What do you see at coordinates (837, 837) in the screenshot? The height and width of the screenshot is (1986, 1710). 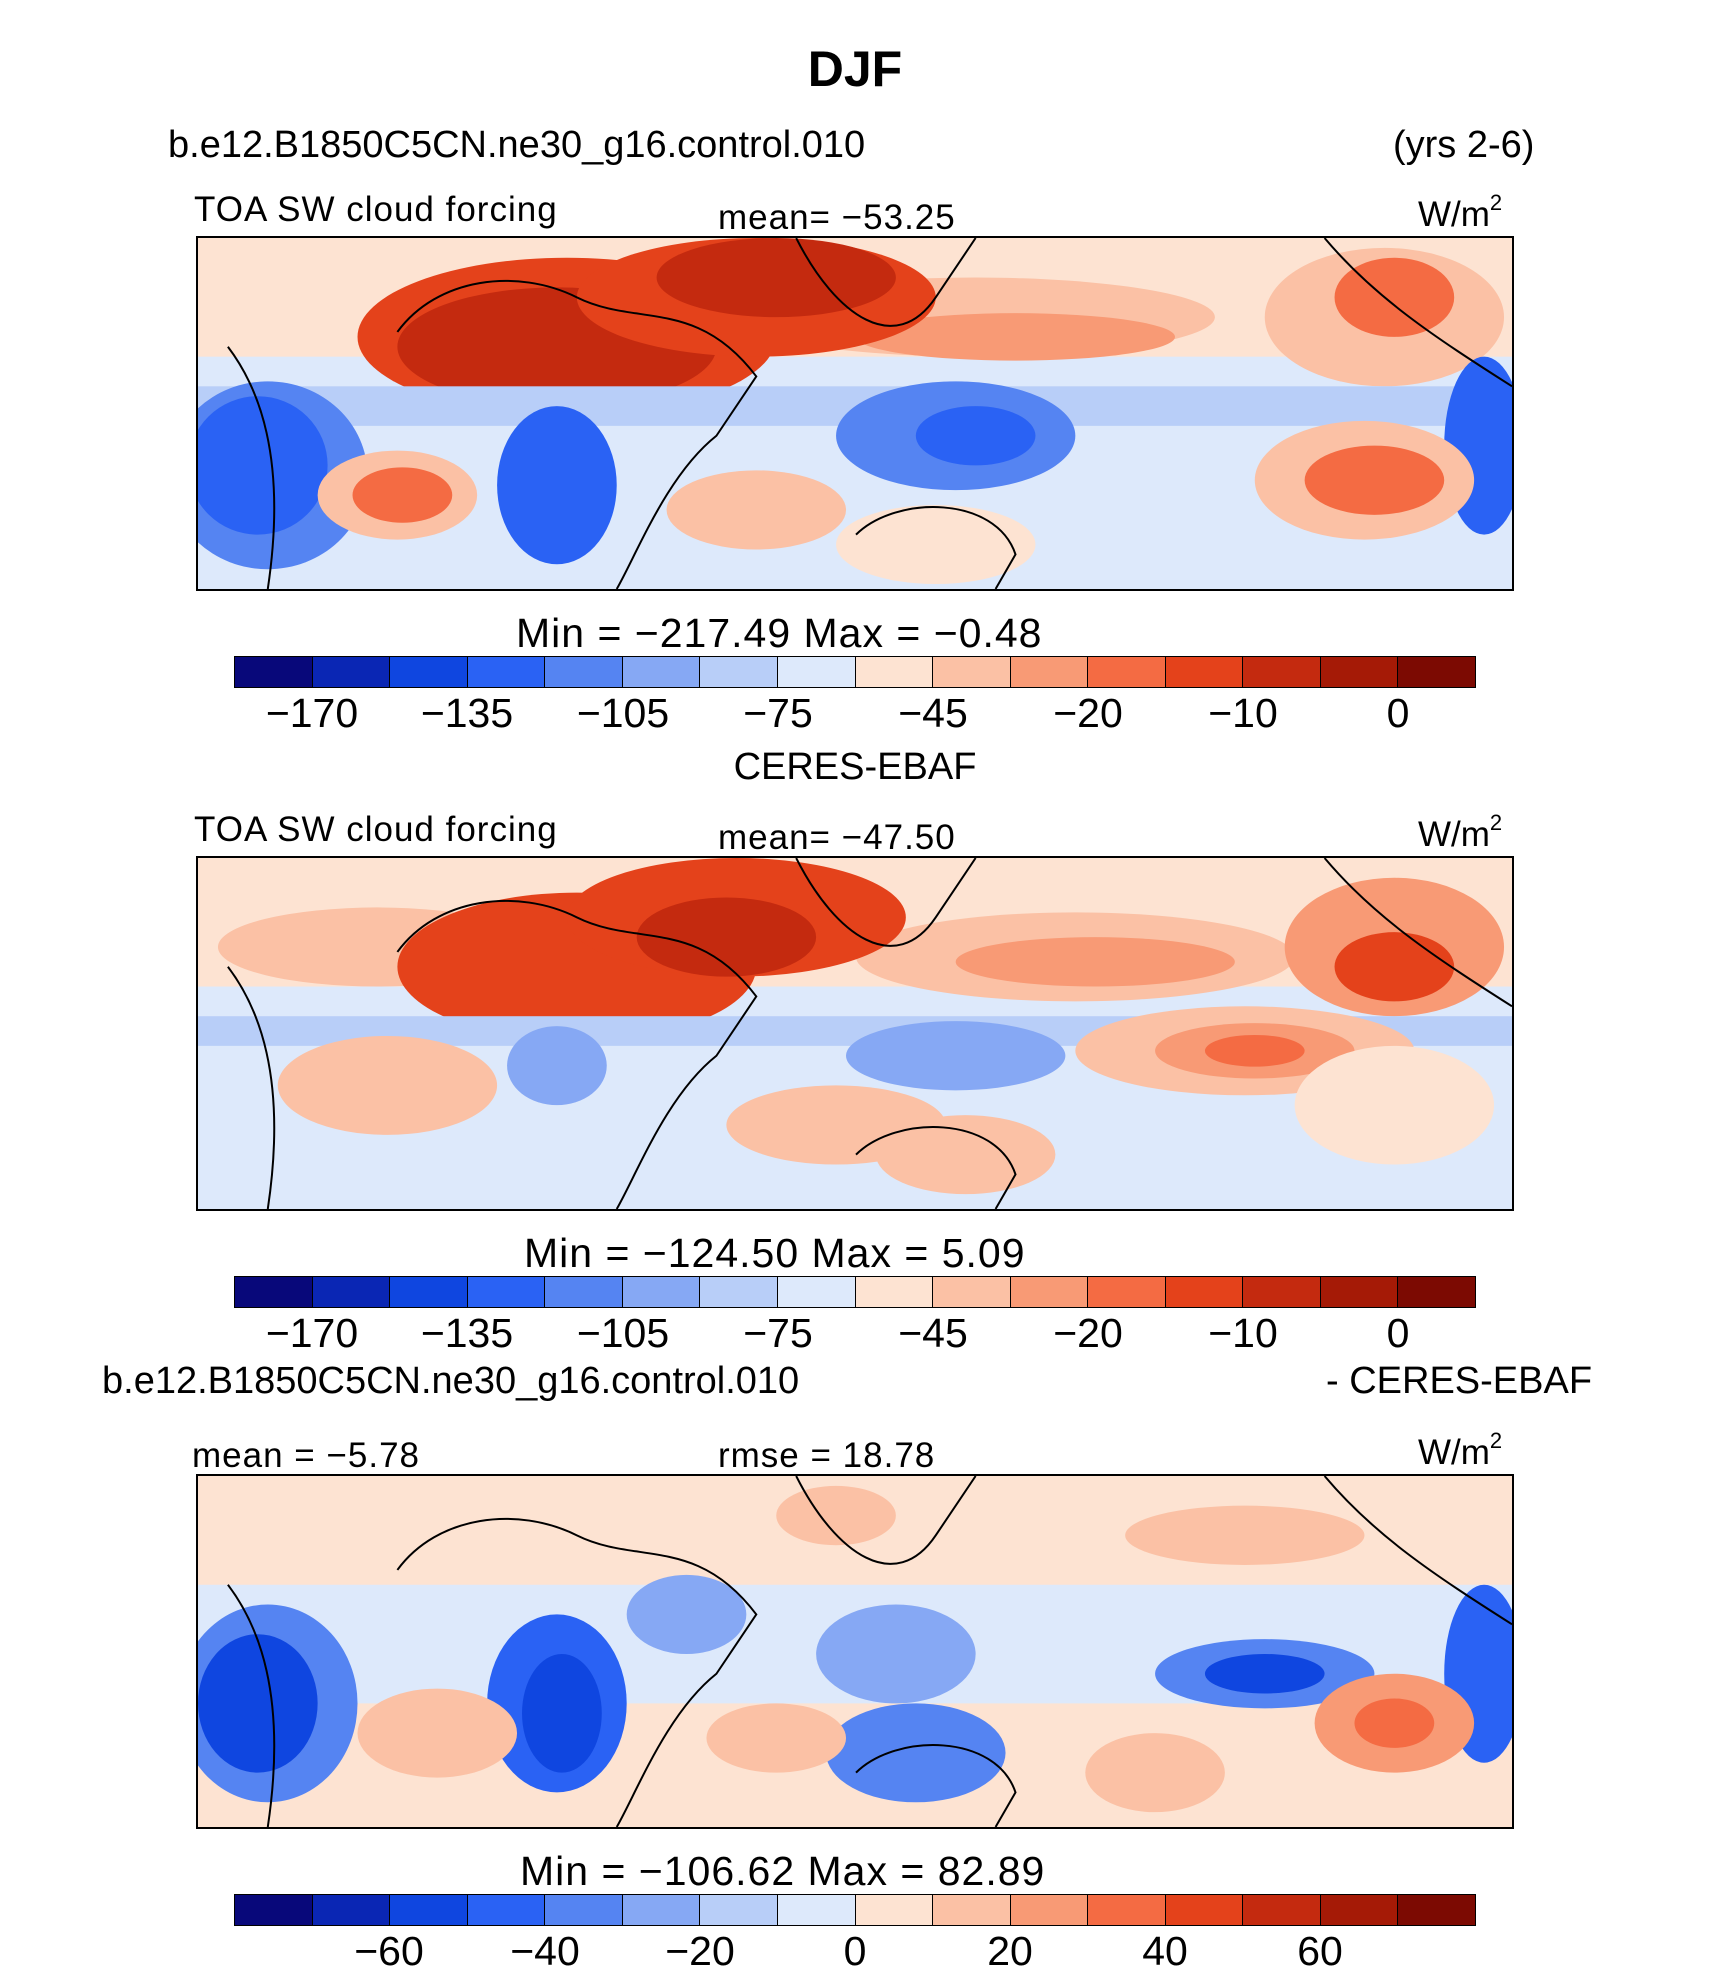 I see `middle-mean-label: mean= −47.50` at bounding box center [837, 837].